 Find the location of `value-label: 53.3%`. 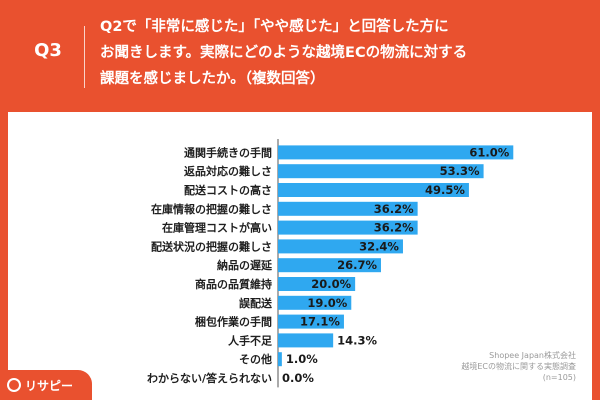

value-label: 53.3% is located at coordinates (460, 171).